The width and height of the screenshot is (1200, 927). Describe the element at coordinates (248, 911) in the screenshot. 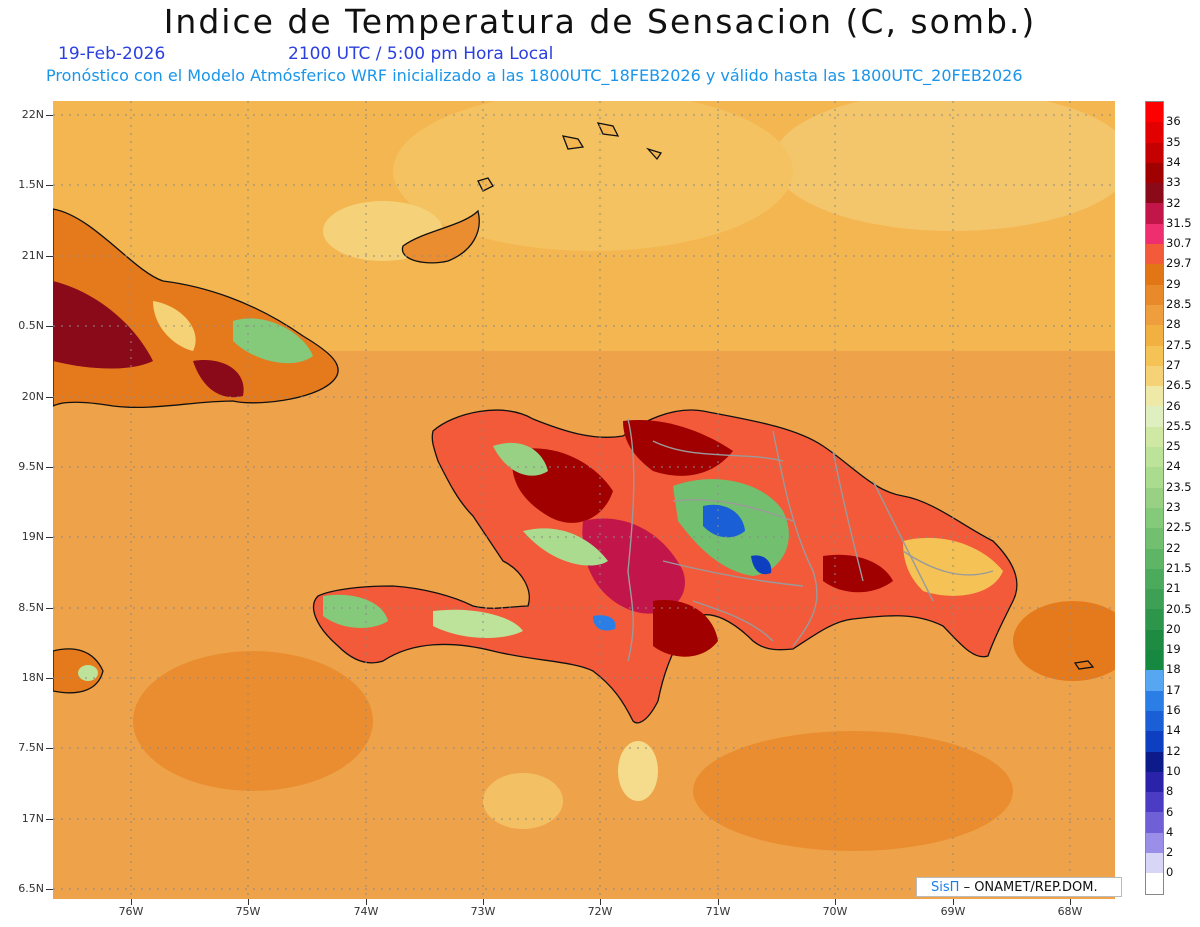

I see `lon-label: 75W` at that location.